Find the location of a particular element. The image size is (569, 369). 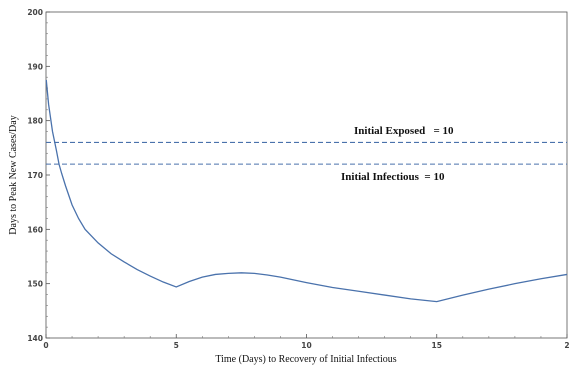

annotation-initial-exposed: Initial Exposed = 10 is located at coordinates (404, 131).